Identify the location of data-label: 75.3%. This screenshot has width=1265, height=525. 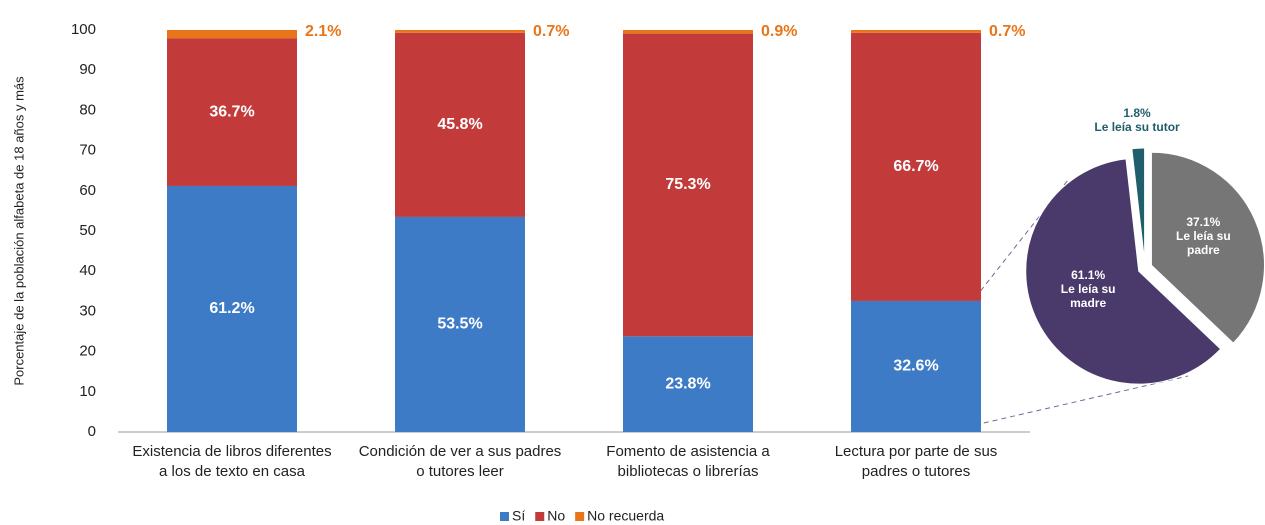
(687, 184).